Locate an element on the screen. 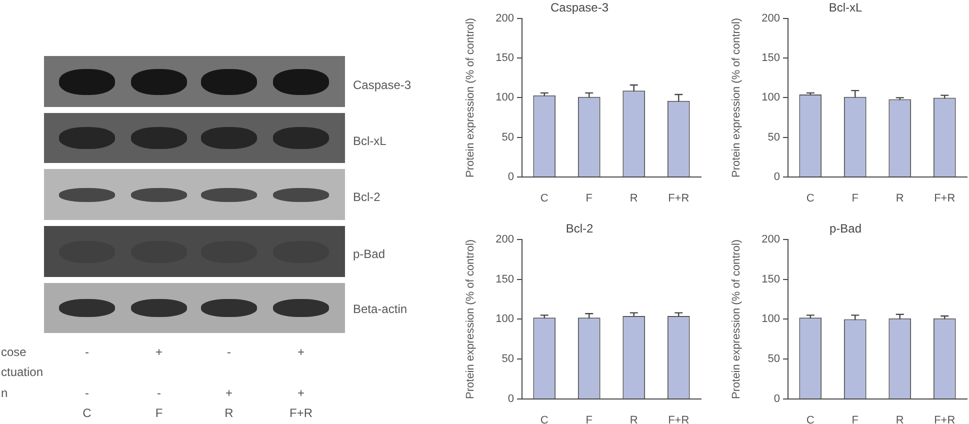 The width and height of the screenshot is (969, 424). text: p-Bad is located at coordinates (369, 254).